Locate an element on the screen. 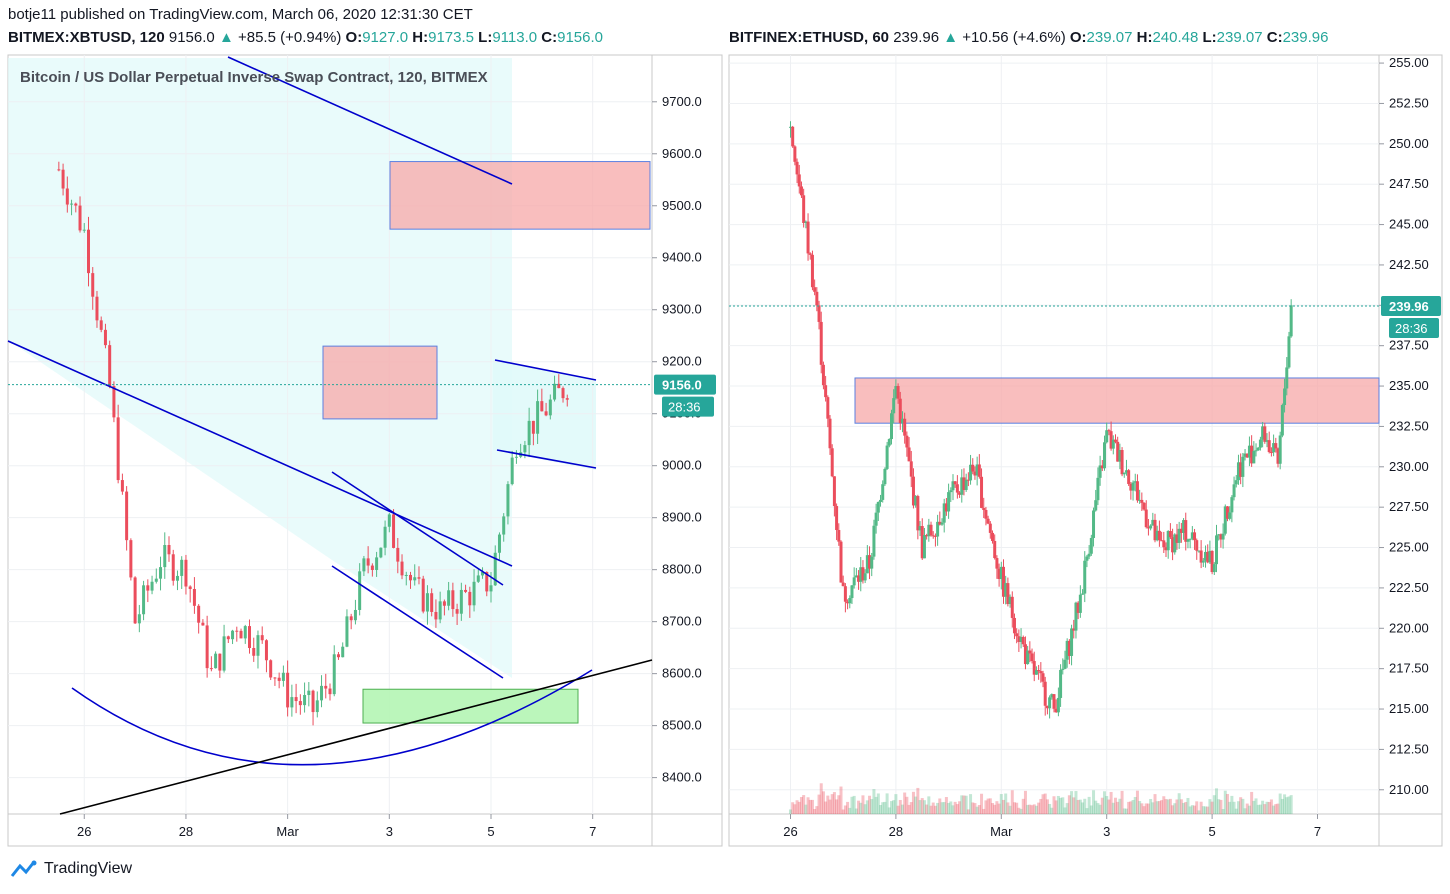 The image size is (1450, 894). tradingview-logo: TradingView is located at coordinates (71, 869).